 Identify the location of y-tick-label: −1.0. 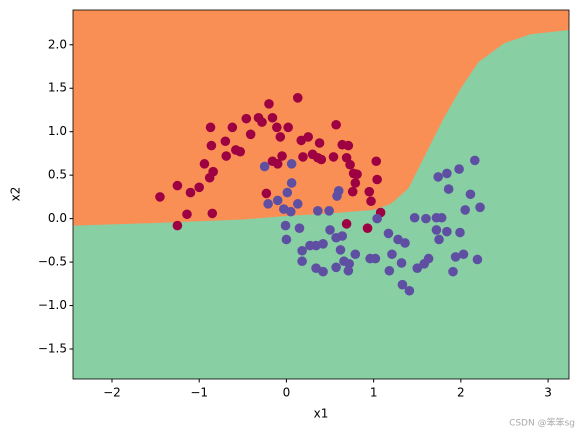
(52, 305).